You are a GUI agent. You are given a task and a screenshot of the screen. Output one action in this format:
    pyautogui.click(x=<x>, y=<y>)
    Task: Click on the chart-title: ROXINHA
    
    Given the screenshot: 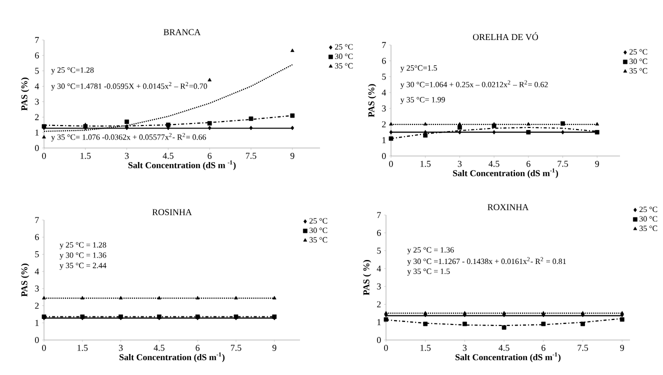 What is the action you would take?
    pyautogui.click(x=508, y=207)
    